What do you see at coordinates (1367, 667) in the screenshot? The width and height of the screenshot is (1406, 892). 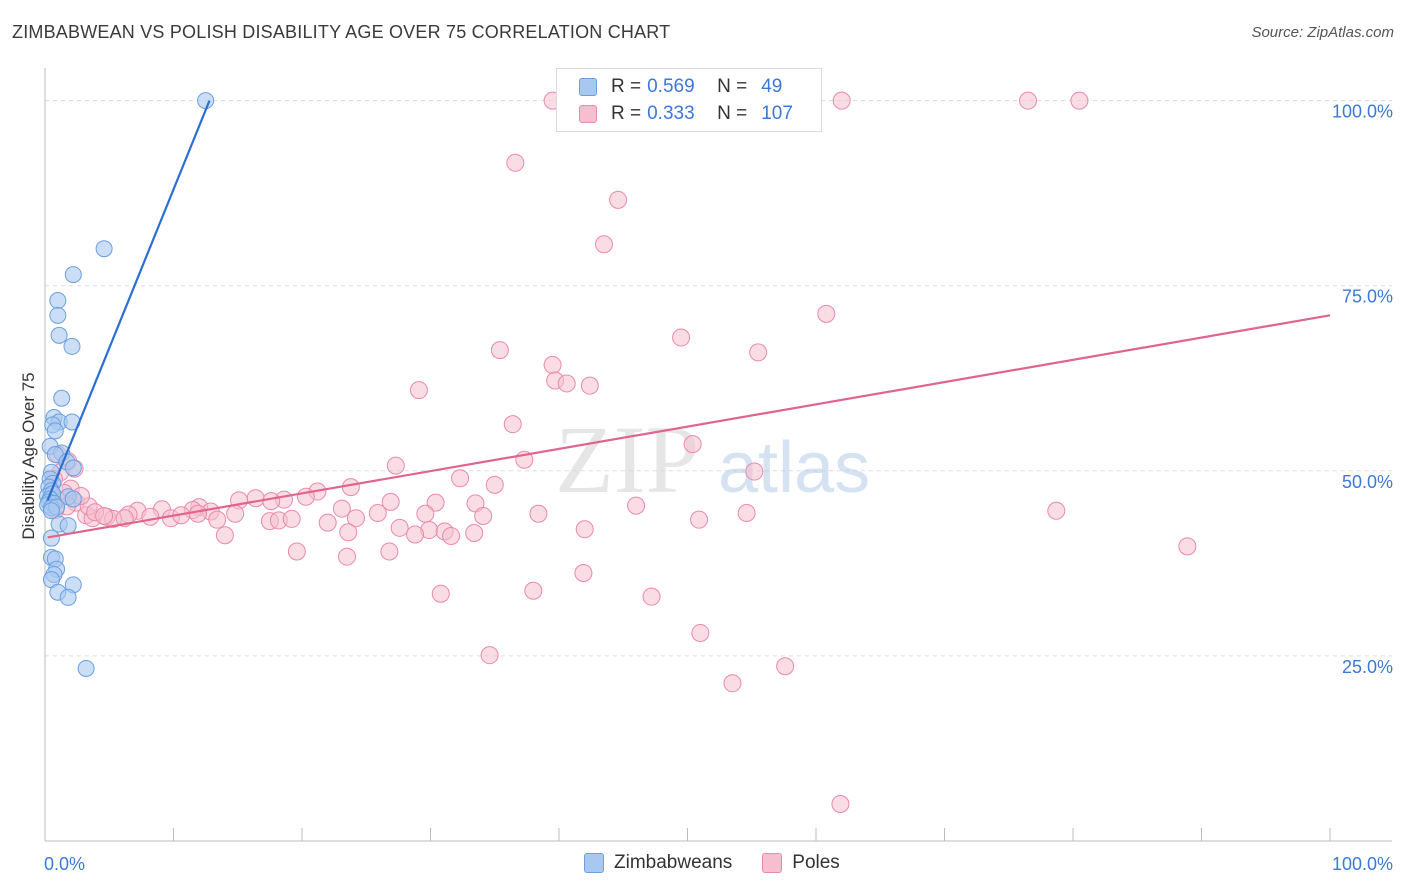 I see `y-tick-label: 25.0%` at bounding box center [1367, 667].